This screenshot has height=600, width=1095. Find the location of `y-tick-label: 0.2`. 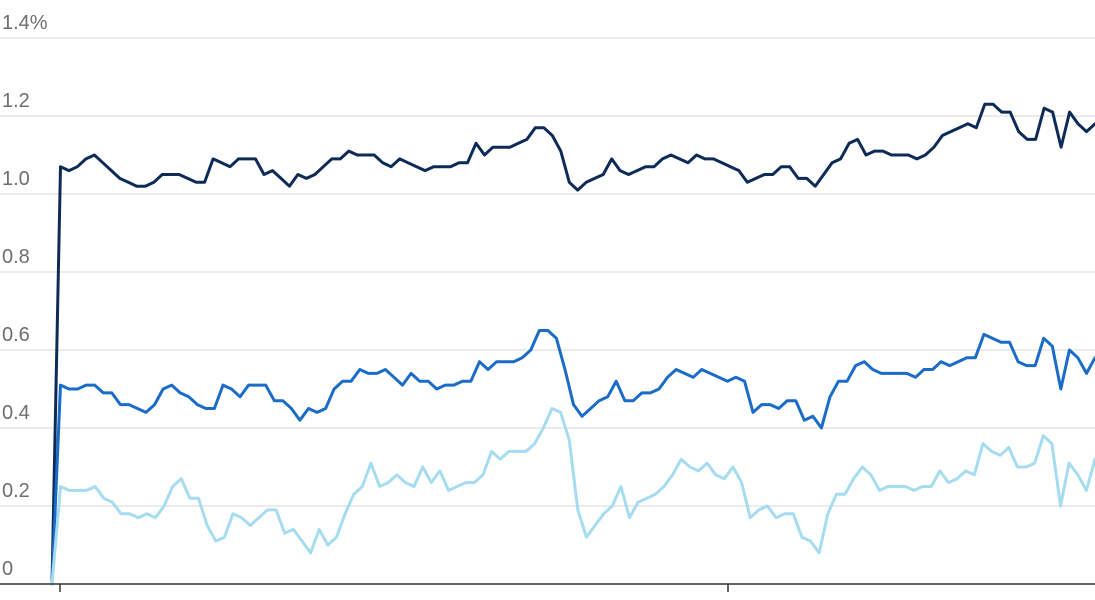

y-tick-label: 0.2 is located at coordinates (16, 491).